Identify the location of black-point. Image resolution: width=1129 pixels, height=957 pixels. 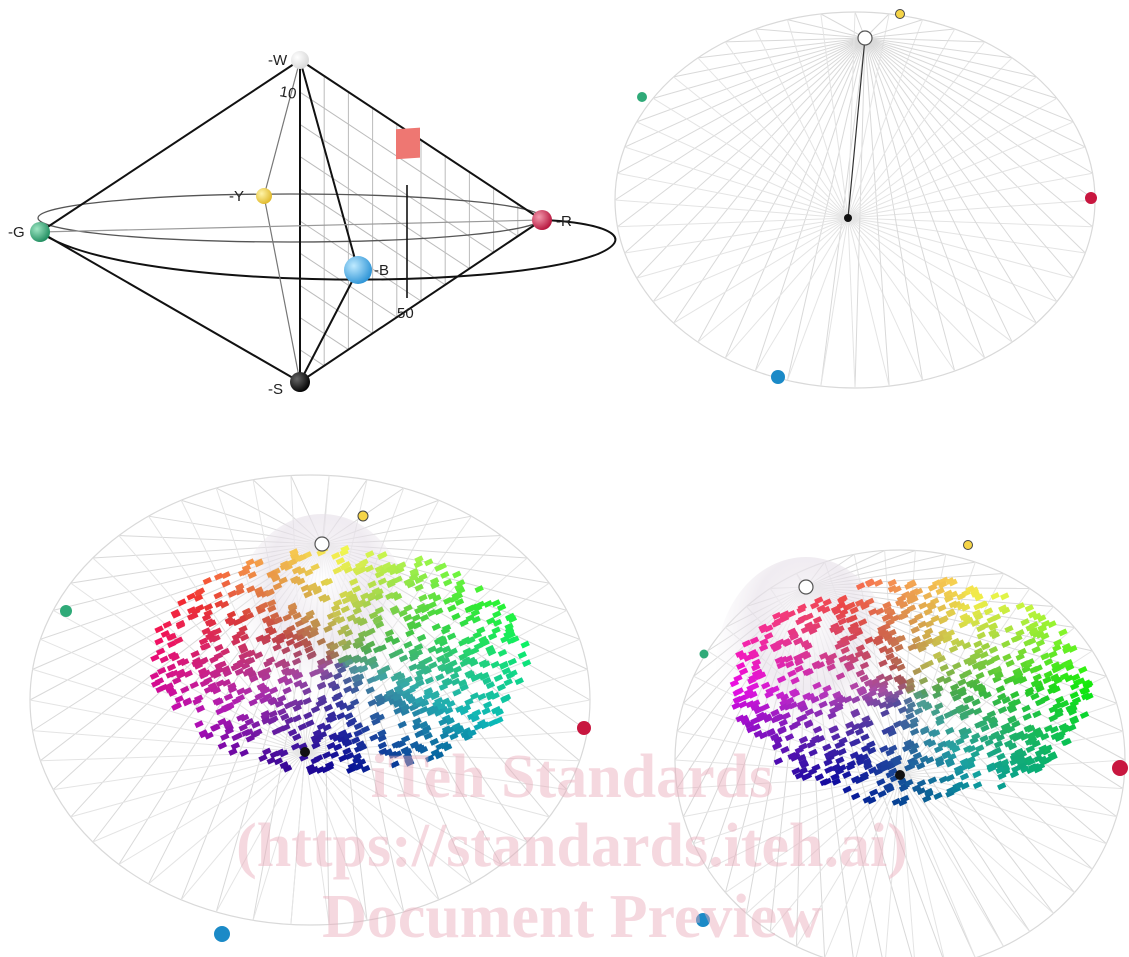
(848, 218).